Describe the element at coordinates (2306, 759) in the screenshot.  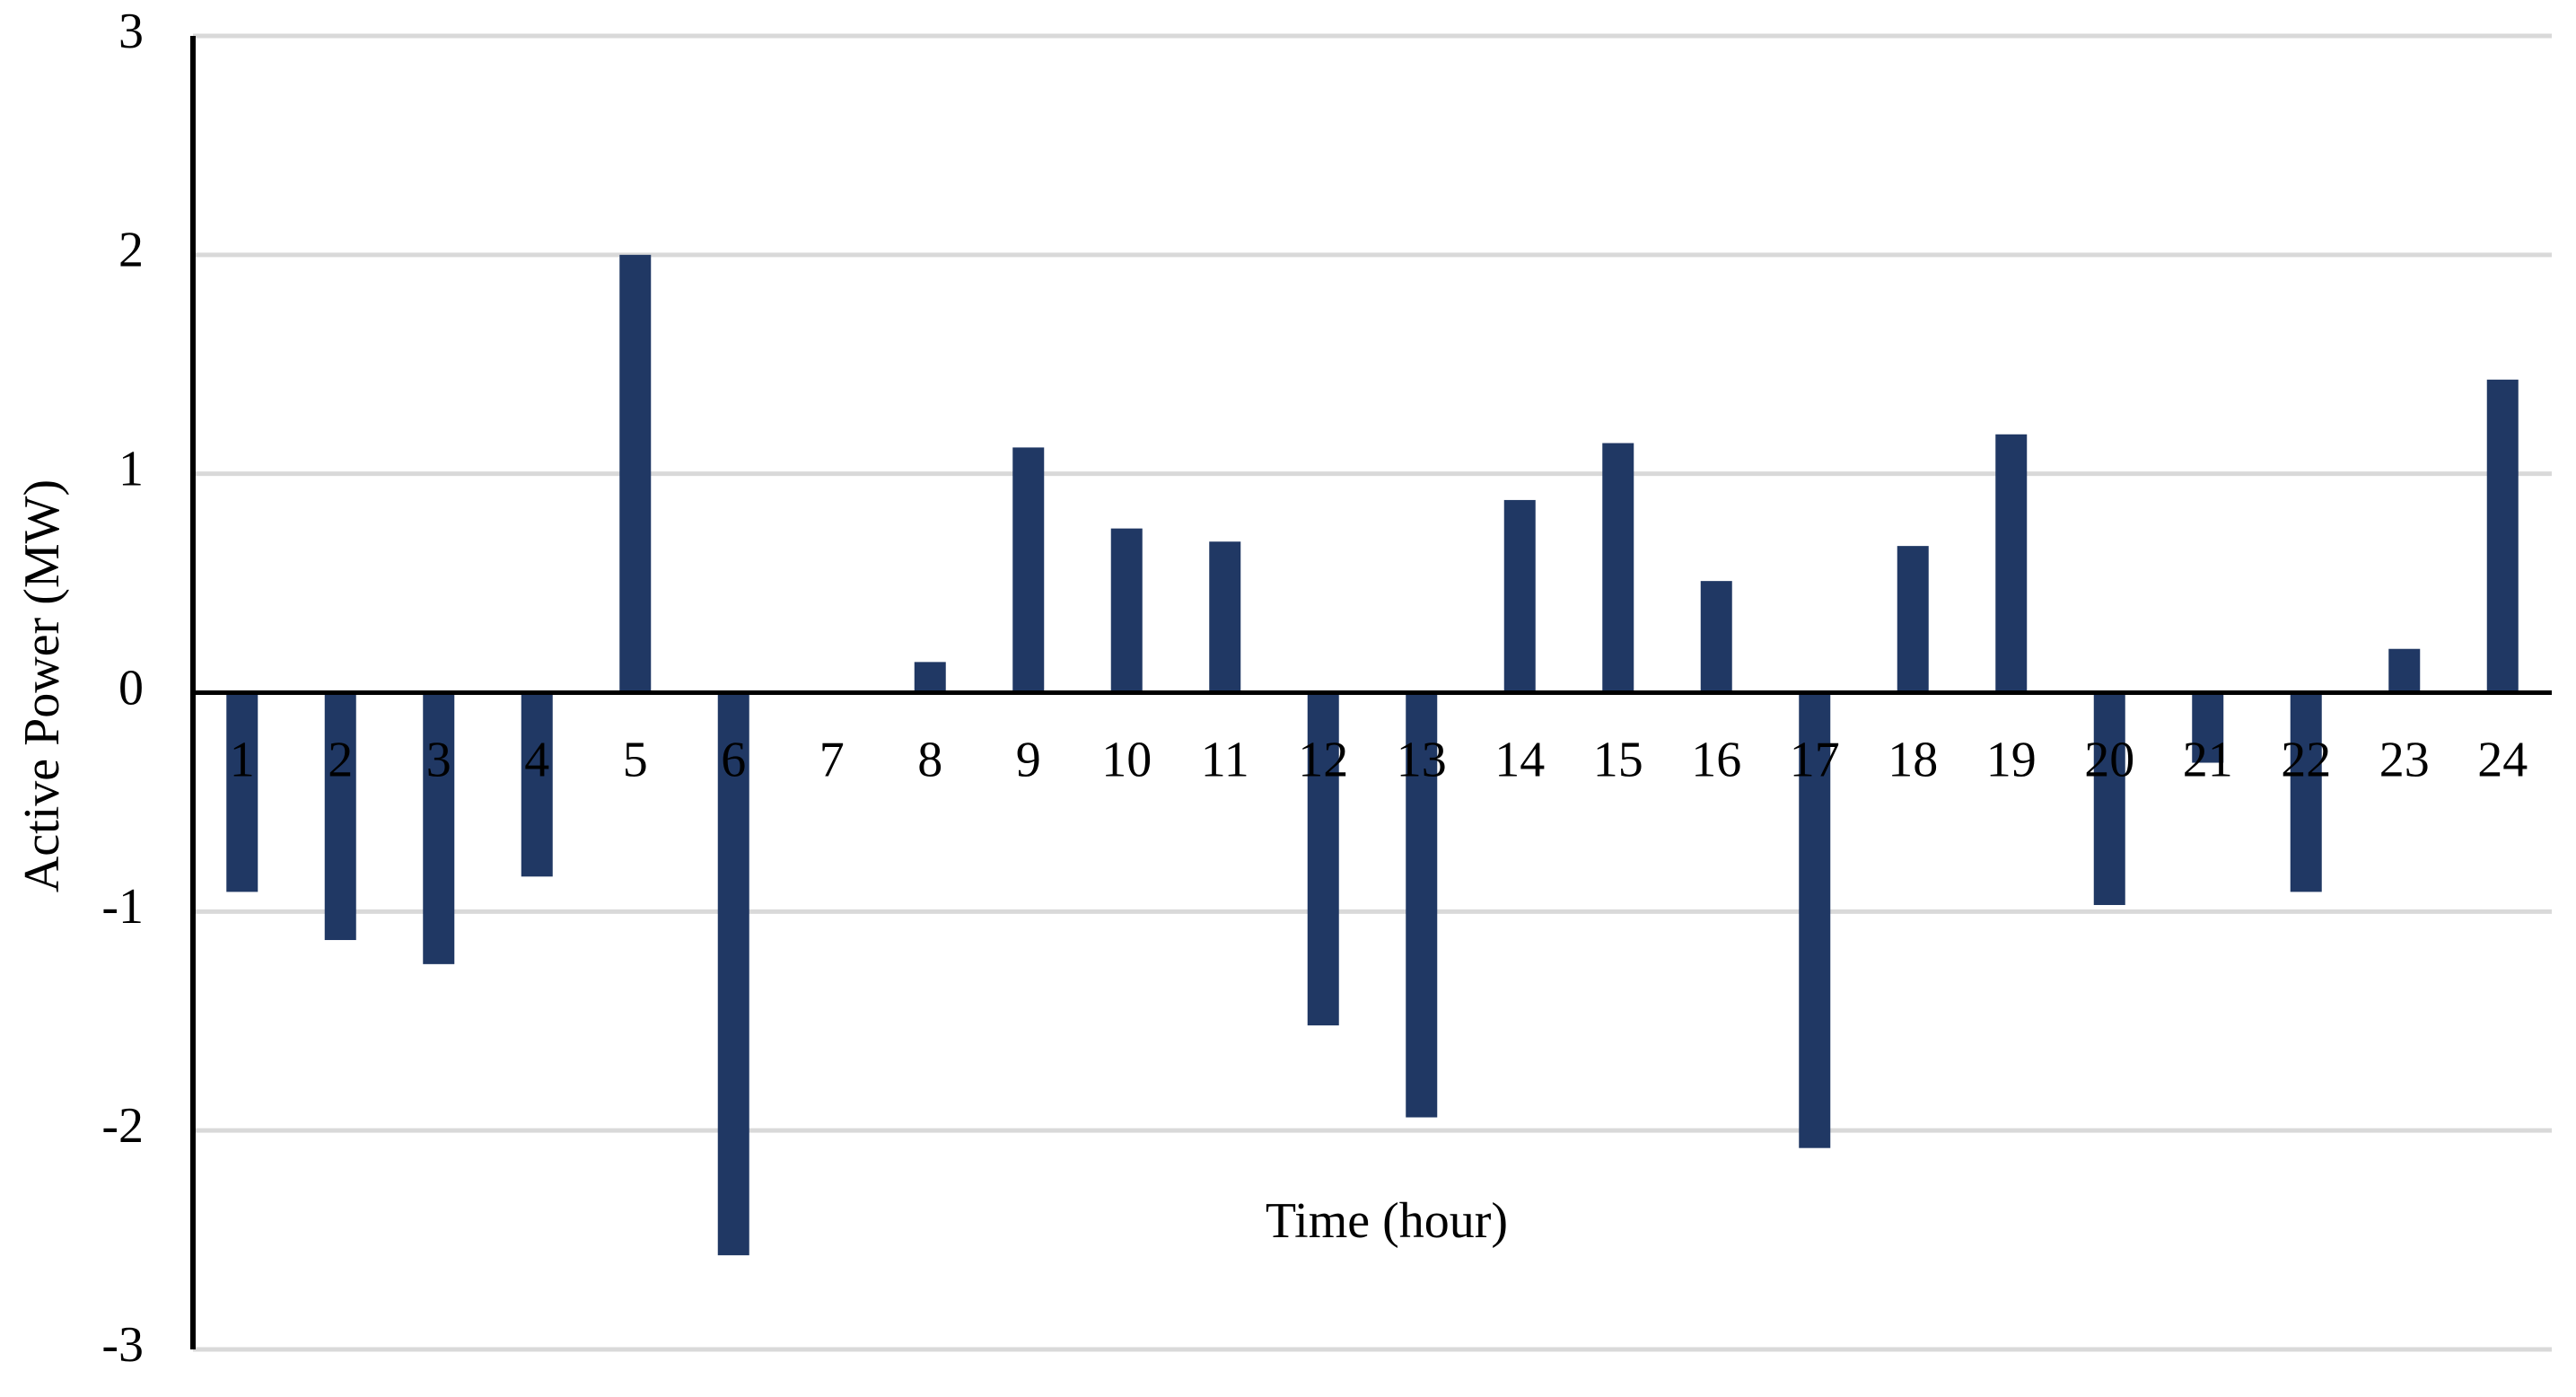
I see `x-tick-label: 22` at that location.